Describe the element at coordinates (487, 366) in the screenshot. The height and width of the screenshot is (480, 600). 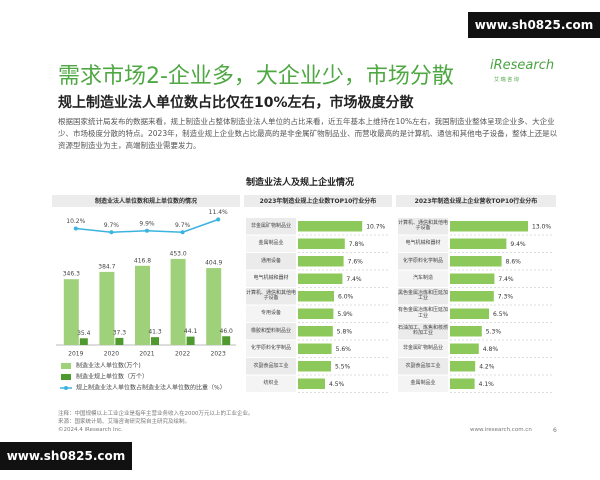
I see `data-label: 4.2%` at that location.